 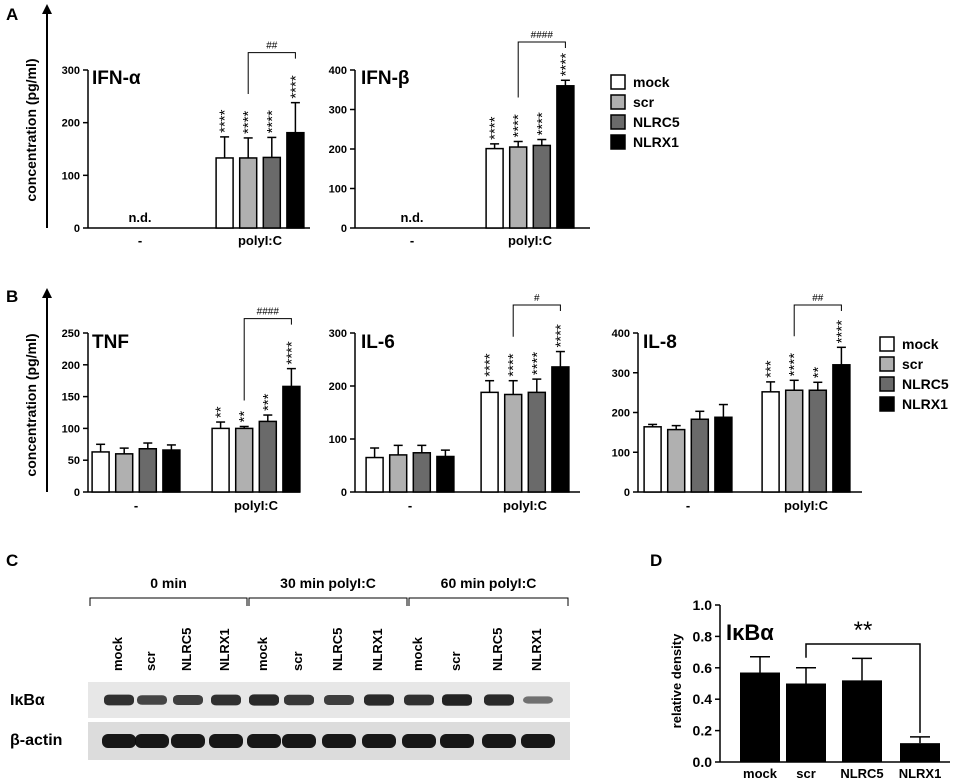 I want to click on row-label-actin: β-actin, so click(x=36, y=740).